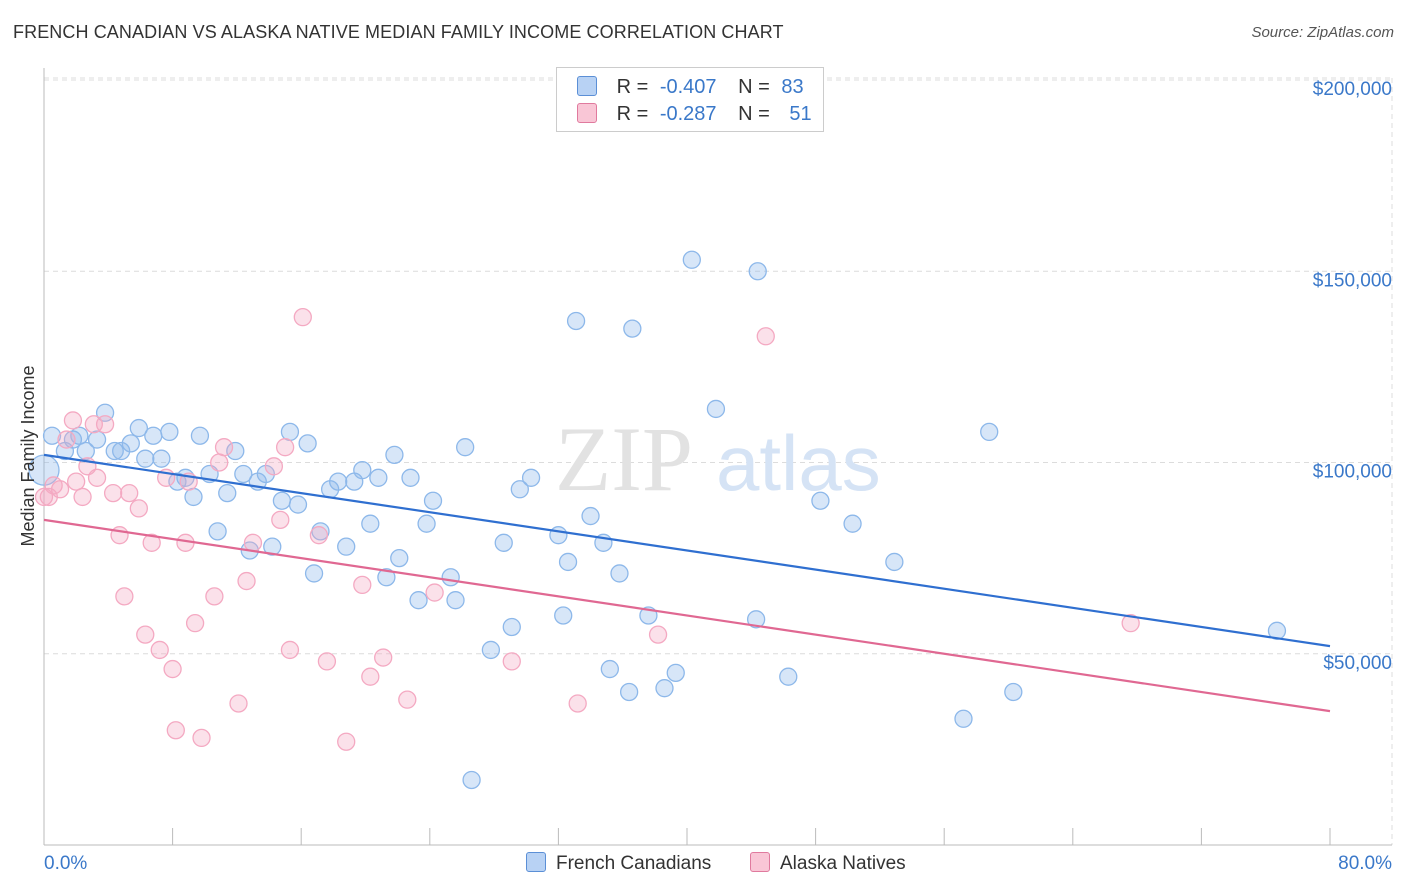  Describe the element at coordinates (1352, 472) in the screenshot. I see `y-tick-label: $100,000` at that location.